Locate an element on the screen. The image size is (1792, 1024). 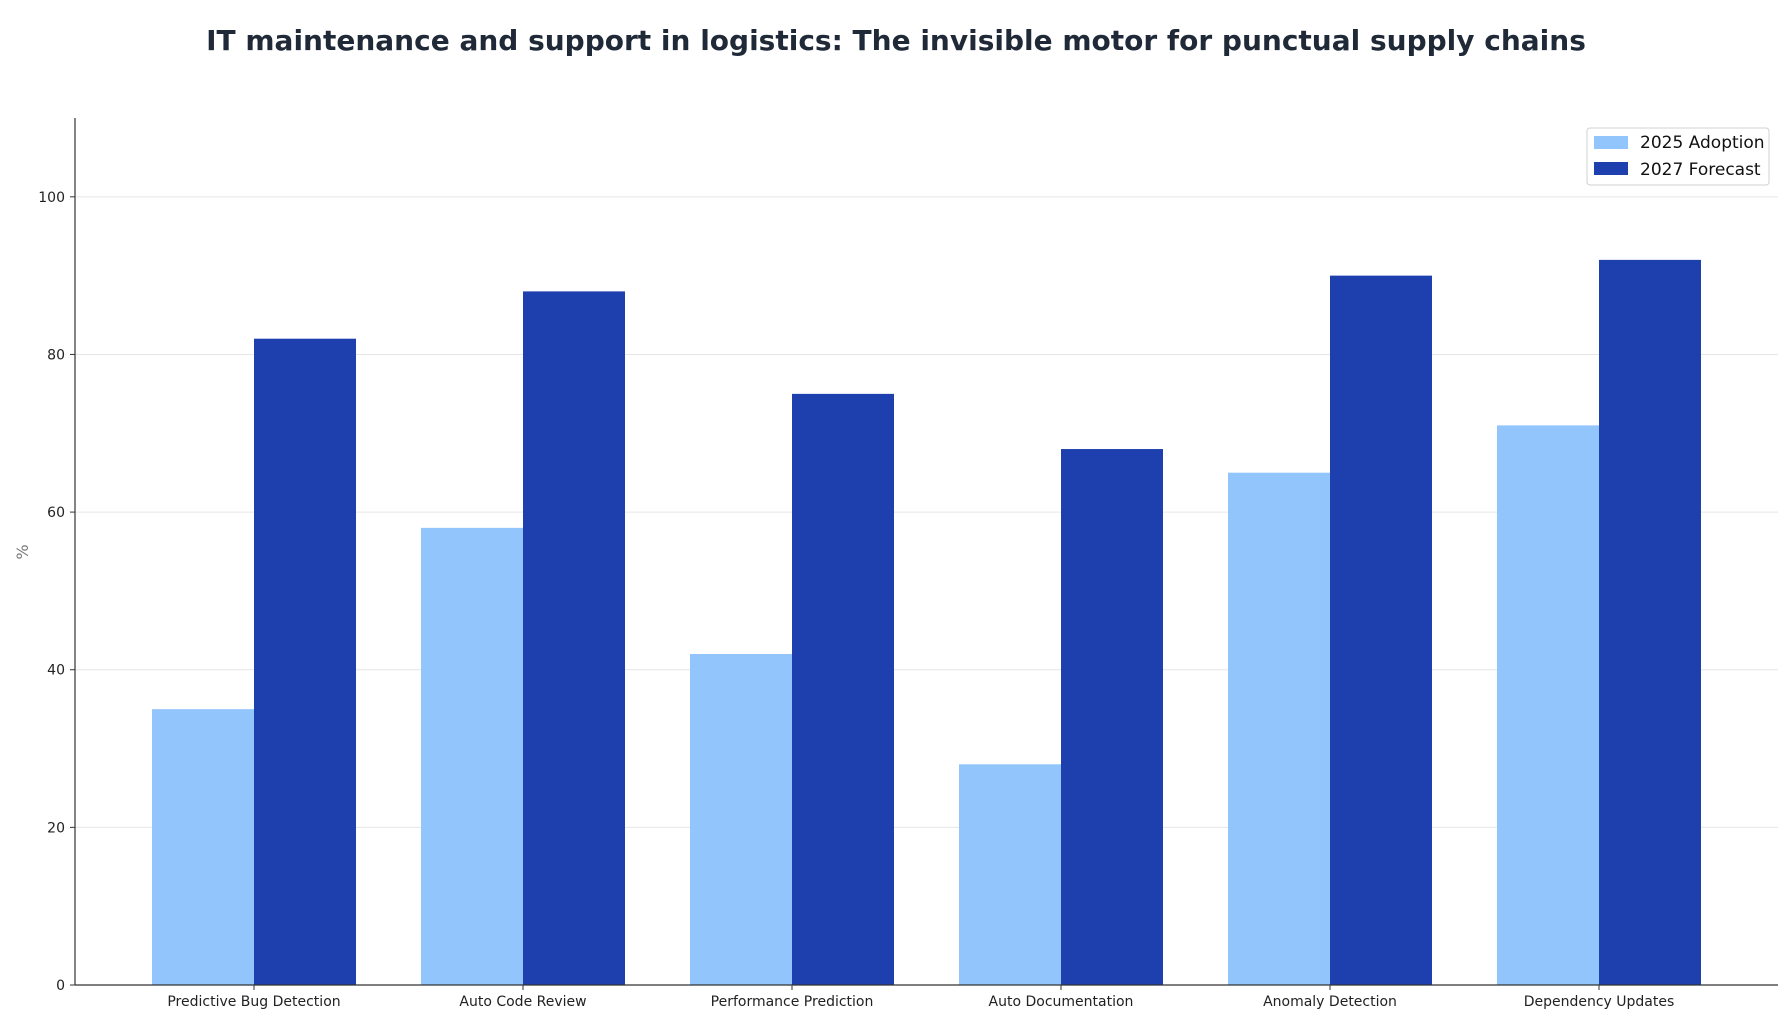
bar-2027-forecast-auto-documentation is located at coordinates (1112, 717).